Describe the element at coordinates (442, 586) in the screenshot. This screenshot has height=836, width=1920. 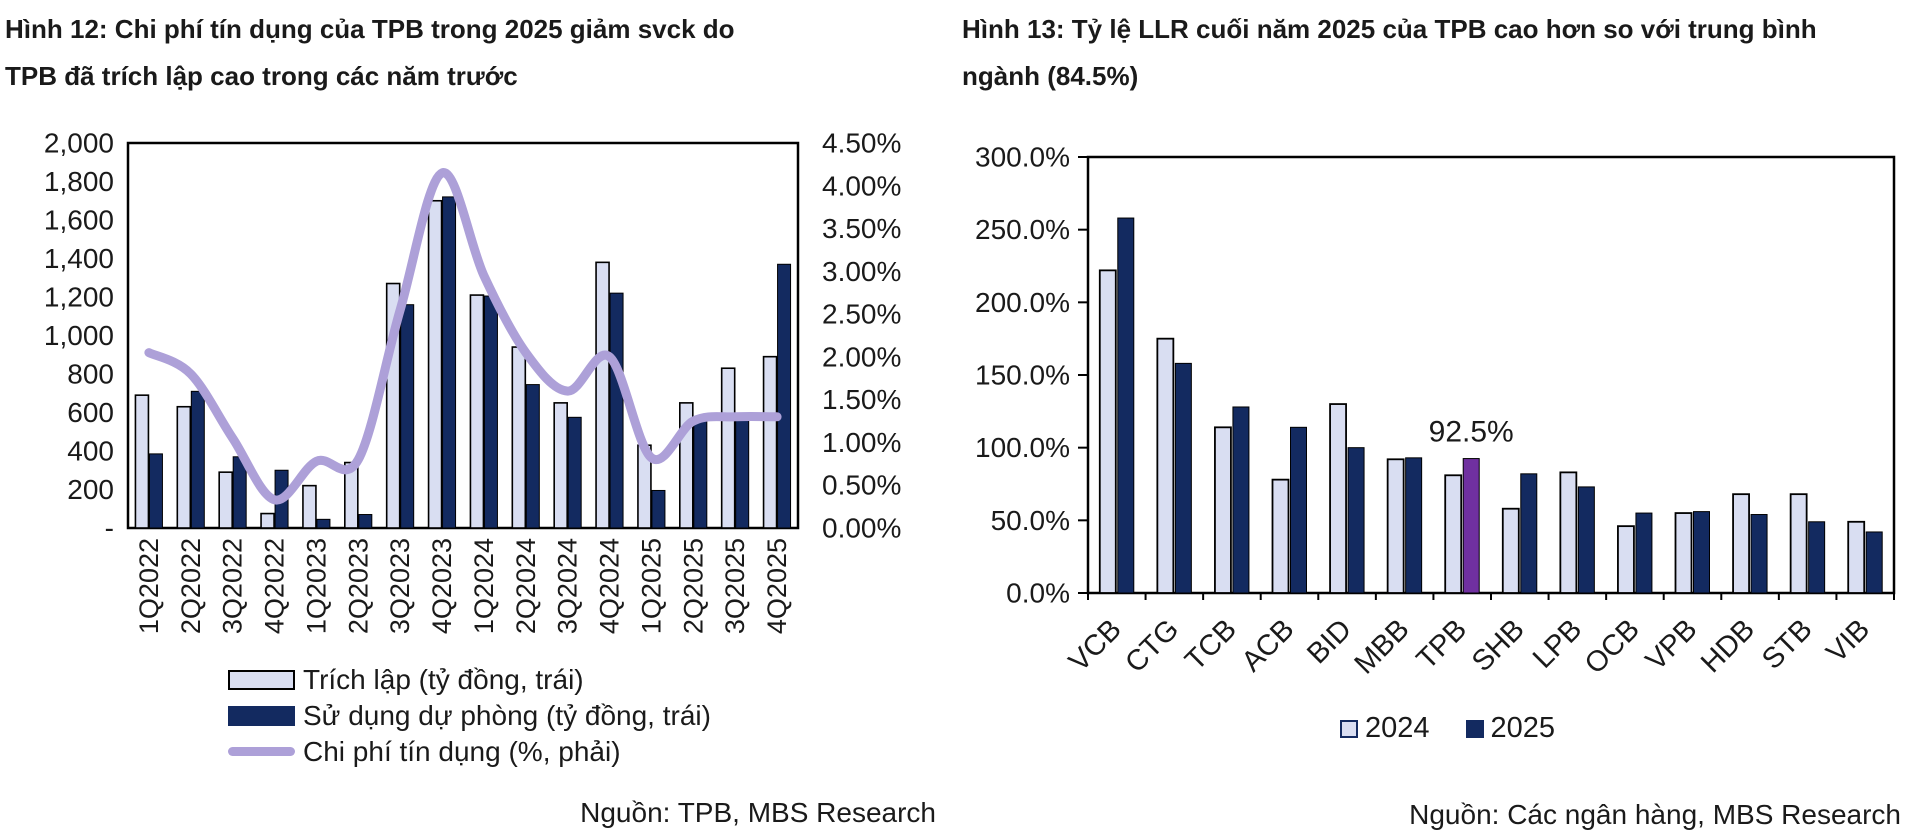
I see `fig12-x-axis-label-4Q2023: 4Q2023` at that location.